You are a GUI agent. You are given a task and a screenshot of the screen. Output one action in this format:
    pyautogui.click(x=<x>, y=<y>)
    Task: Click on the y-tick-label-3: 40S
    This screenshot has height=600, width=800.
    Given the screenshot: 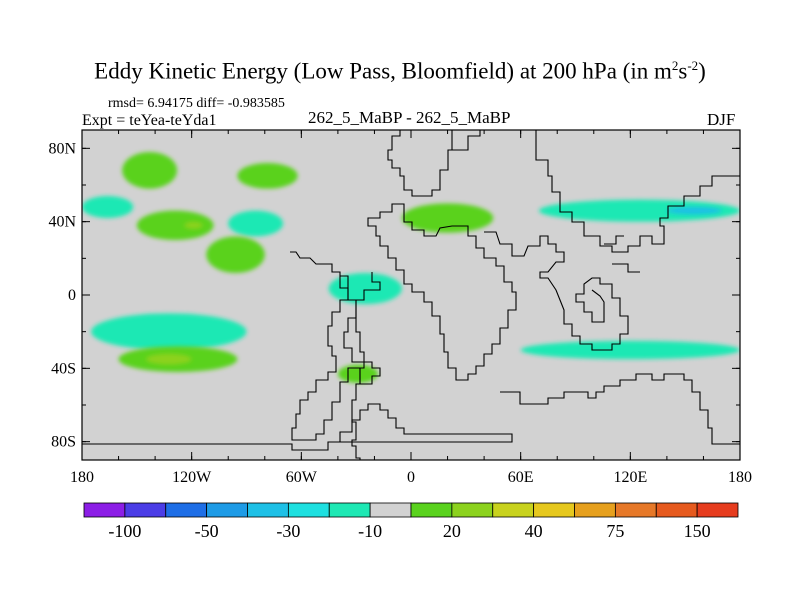 What is the action you would take?
    pyautogui.click(x=63, y=368)
    